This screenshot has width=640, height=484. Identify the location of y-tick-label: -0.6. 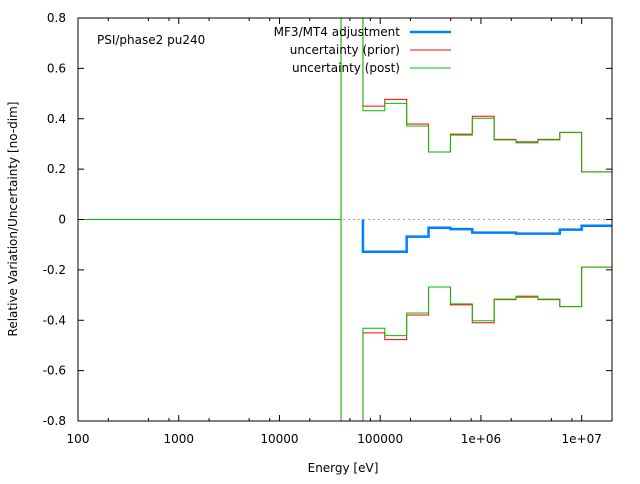
(54, 371).